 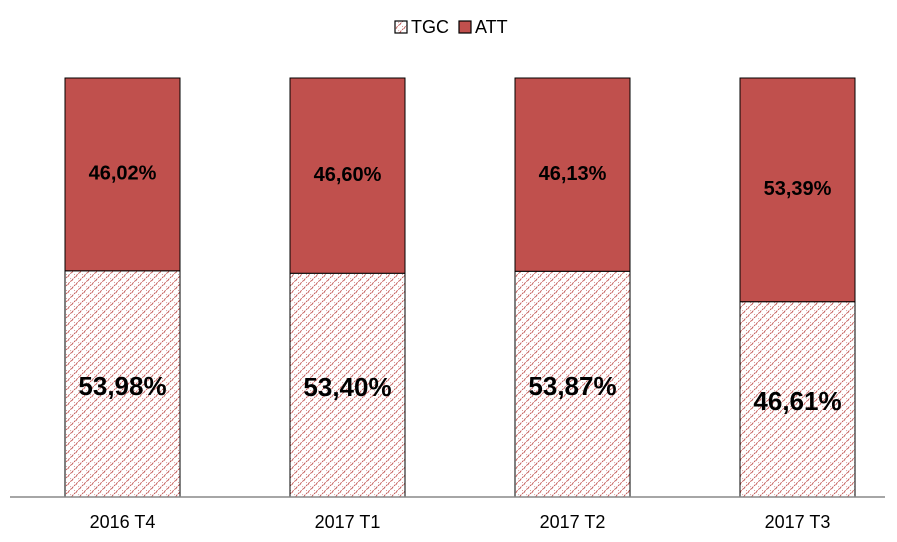 What do you see at coordinates (123, 522) in the screenshot?
I see `x-tick-label: 2016 T4` at bounding box center [123, 522].